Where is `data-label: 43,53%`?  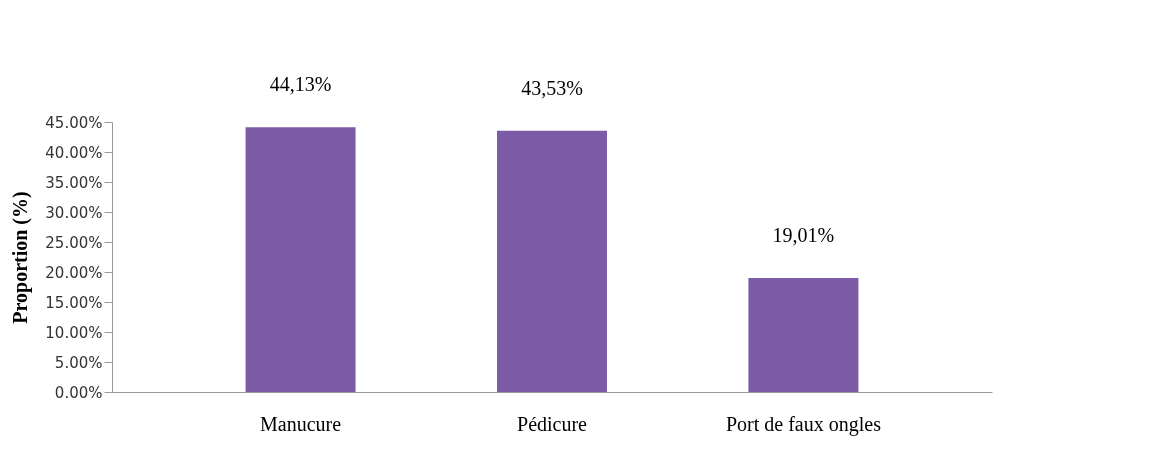
data-label: 43,53% is located at coordinates (552, 87).